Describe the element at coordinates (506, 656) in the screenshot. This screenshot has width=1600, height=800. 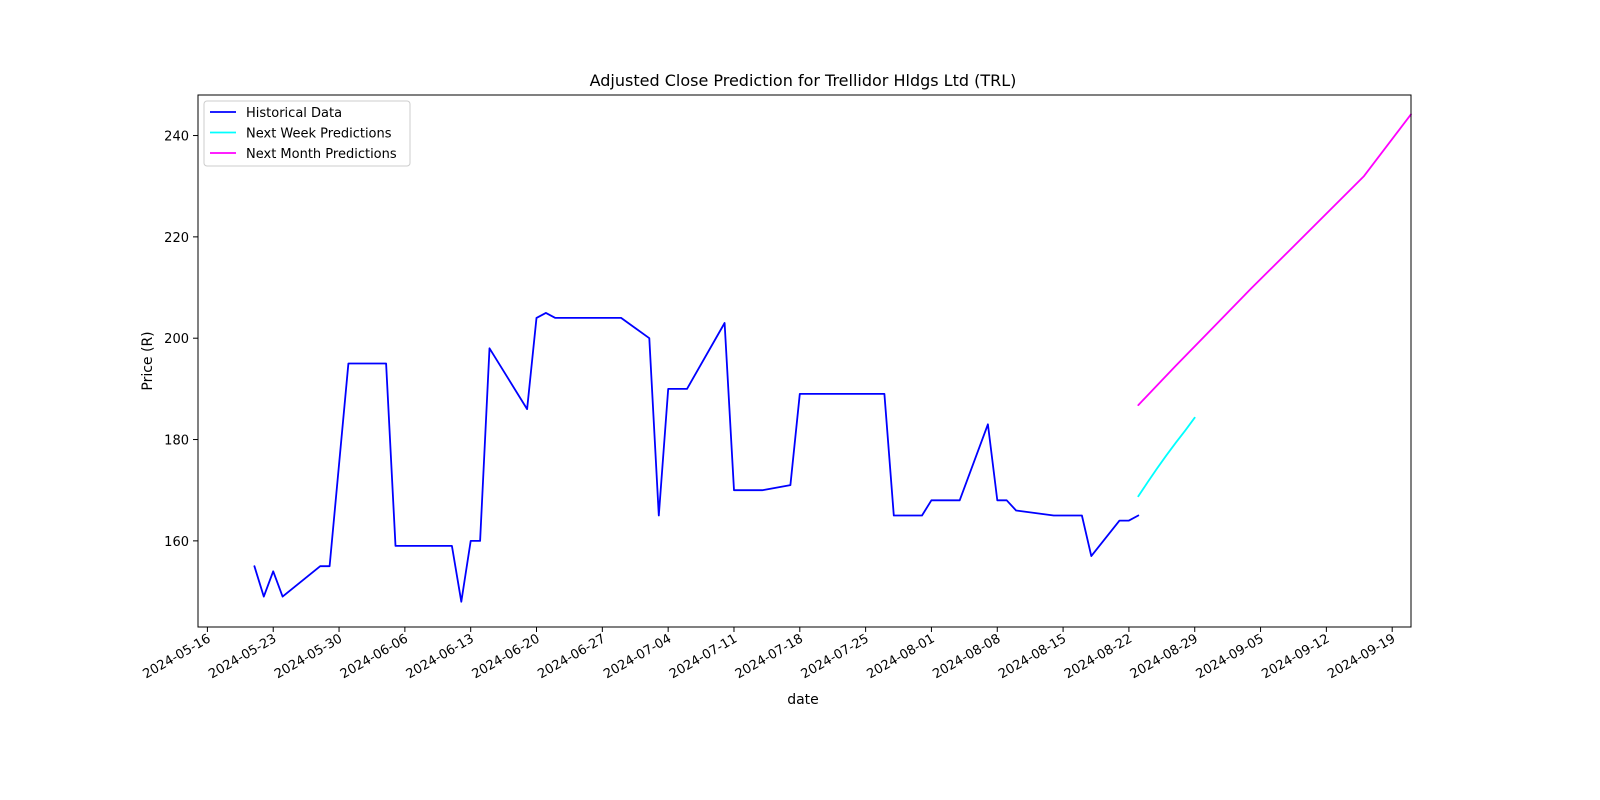
I see `x-tick-label: 2024-06-20` at that location.